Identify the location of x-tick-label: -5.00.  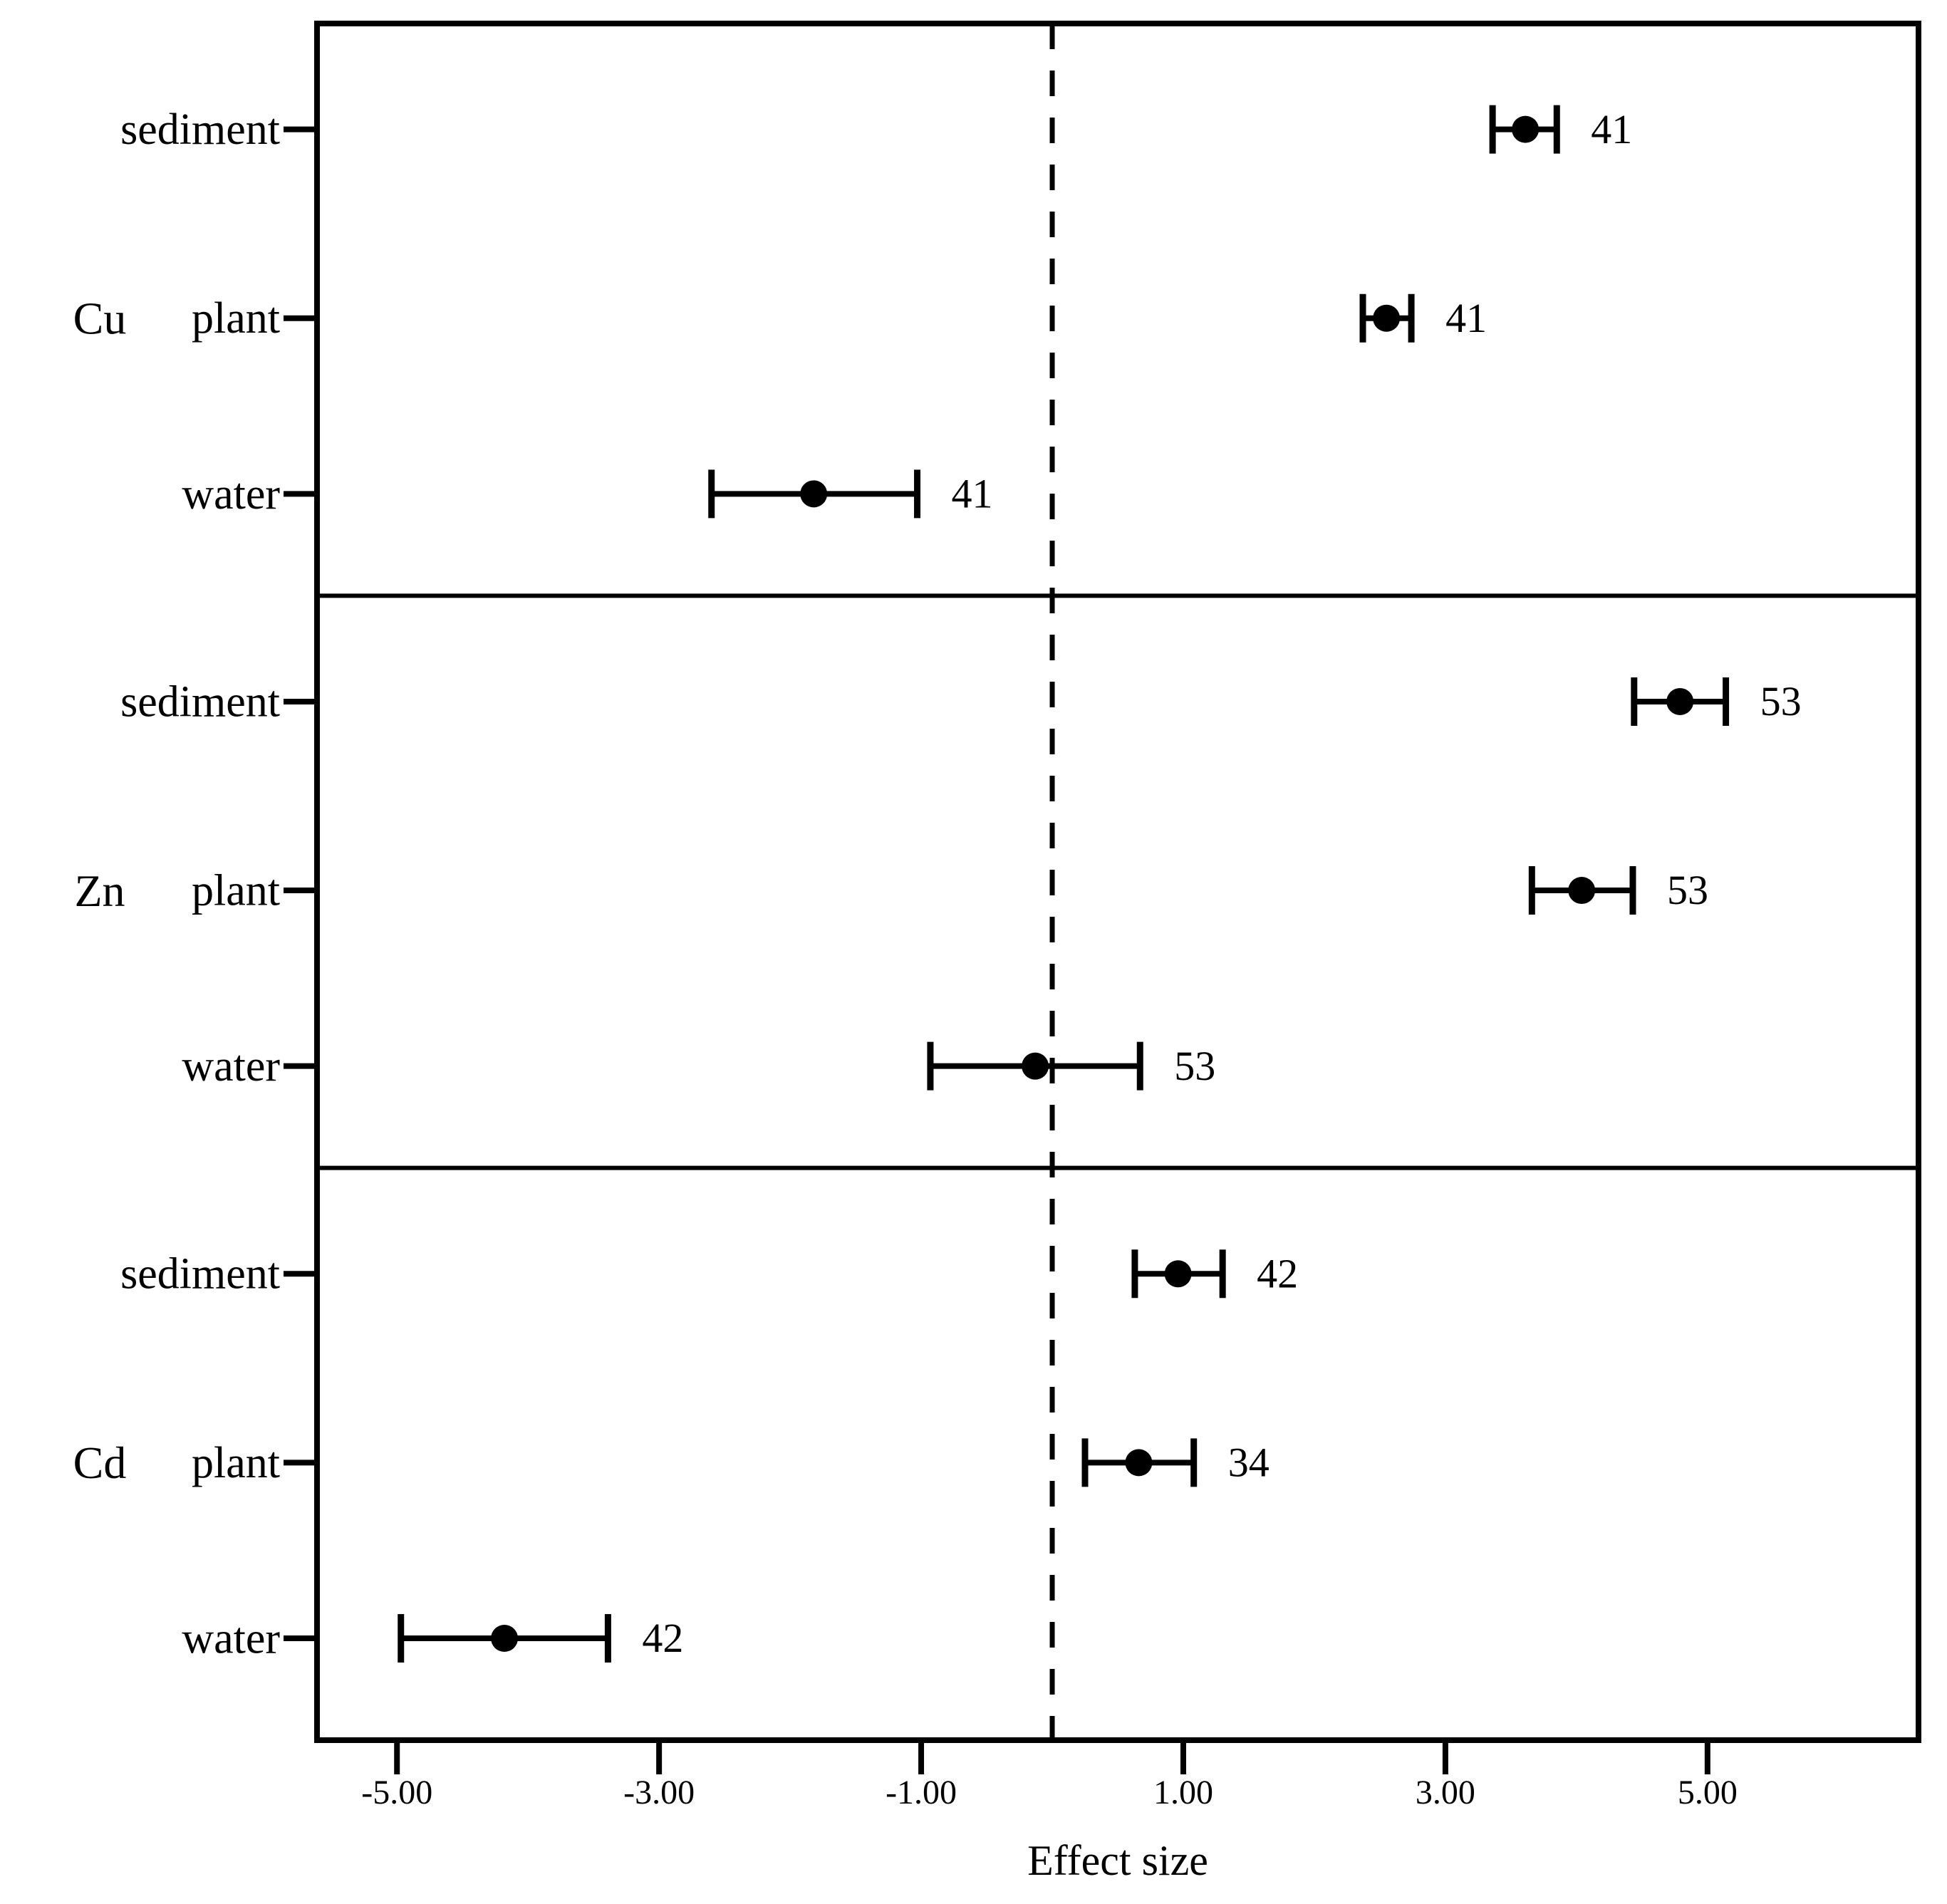
(396, 1792).